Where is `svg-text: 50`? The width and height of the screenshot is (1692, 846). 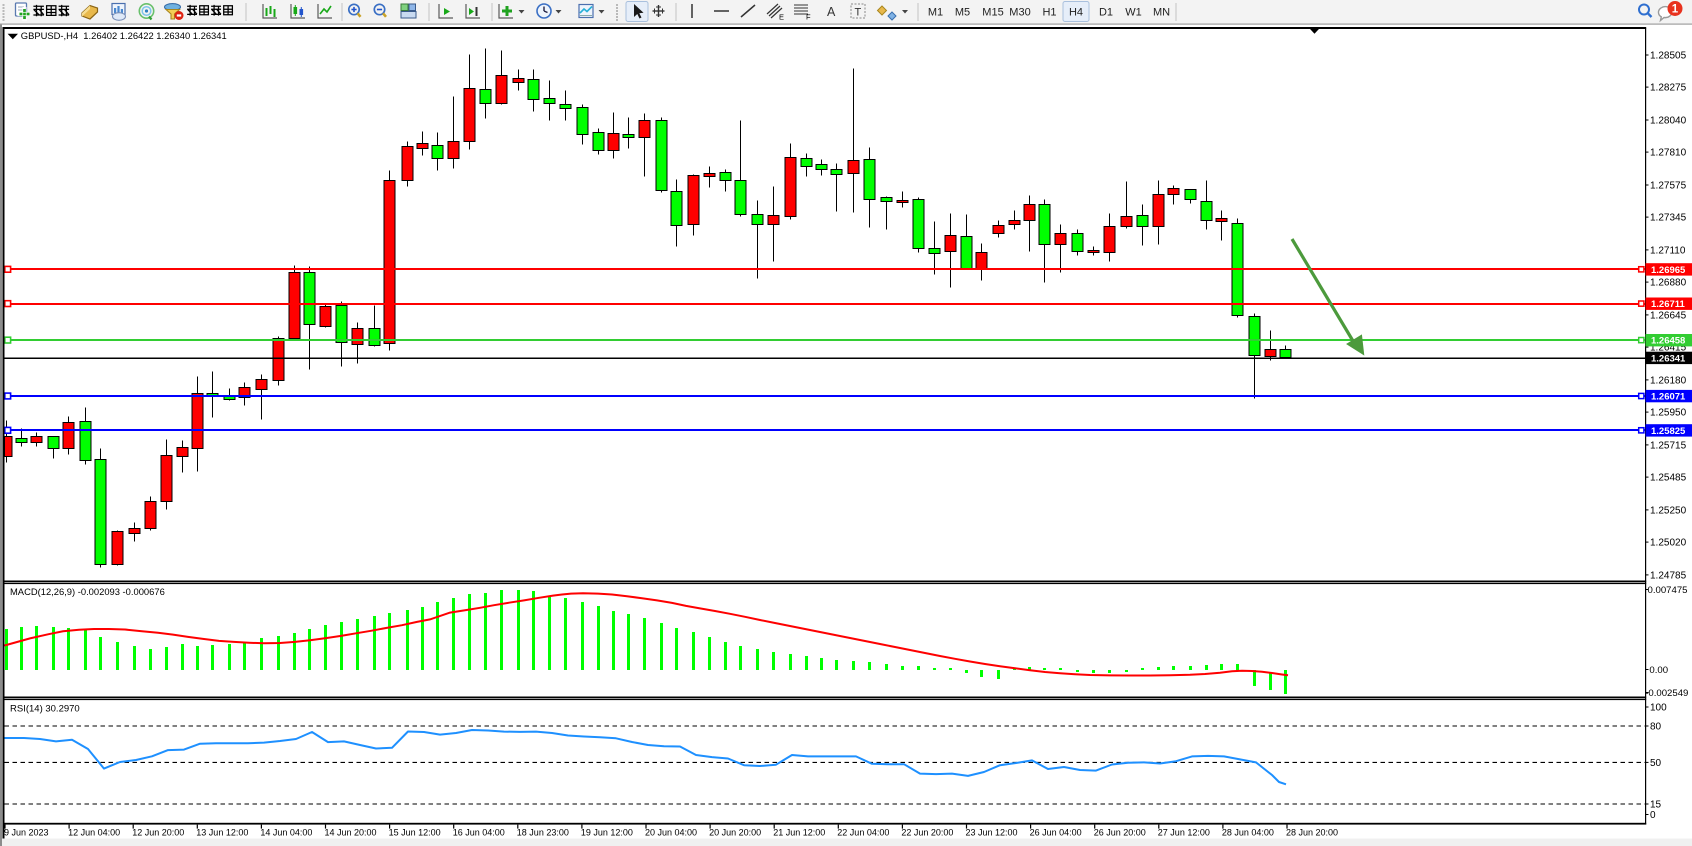
svg-text: 50 is located at coordinates (1656, 763).